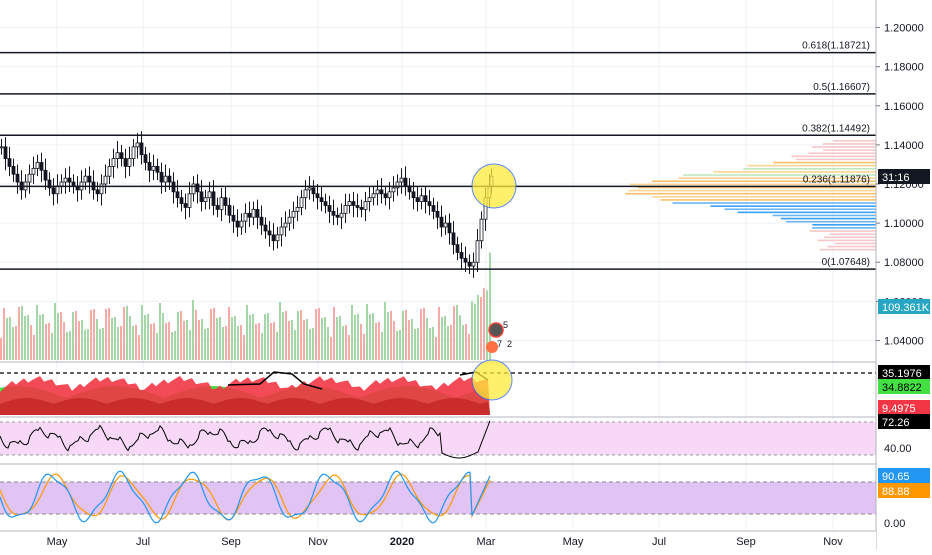 This screenshot has height=555, width=932. What do you see at coordinates (904, 224) in the screenshot?
I see `price-tick-label: 1.10000` at bounding box center [904, 224].